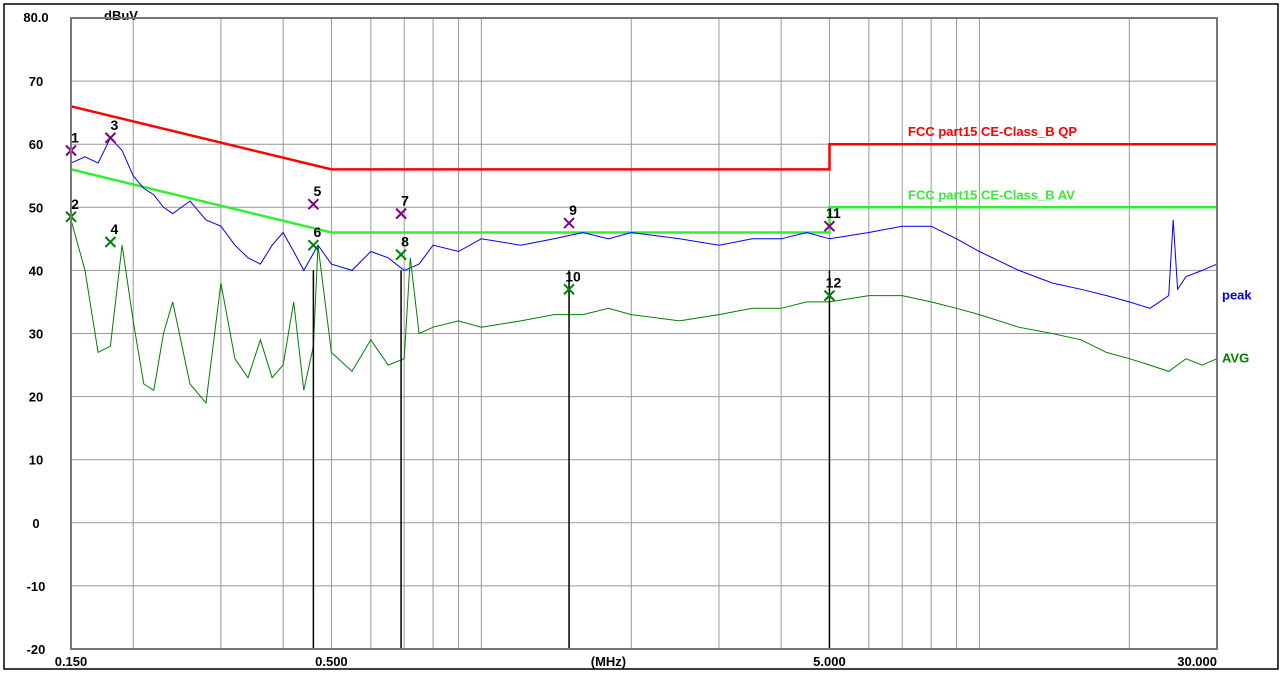 The width and height of the screenshot is (1282, 673). I want to click on marker-label: 2, so click(75, 204).